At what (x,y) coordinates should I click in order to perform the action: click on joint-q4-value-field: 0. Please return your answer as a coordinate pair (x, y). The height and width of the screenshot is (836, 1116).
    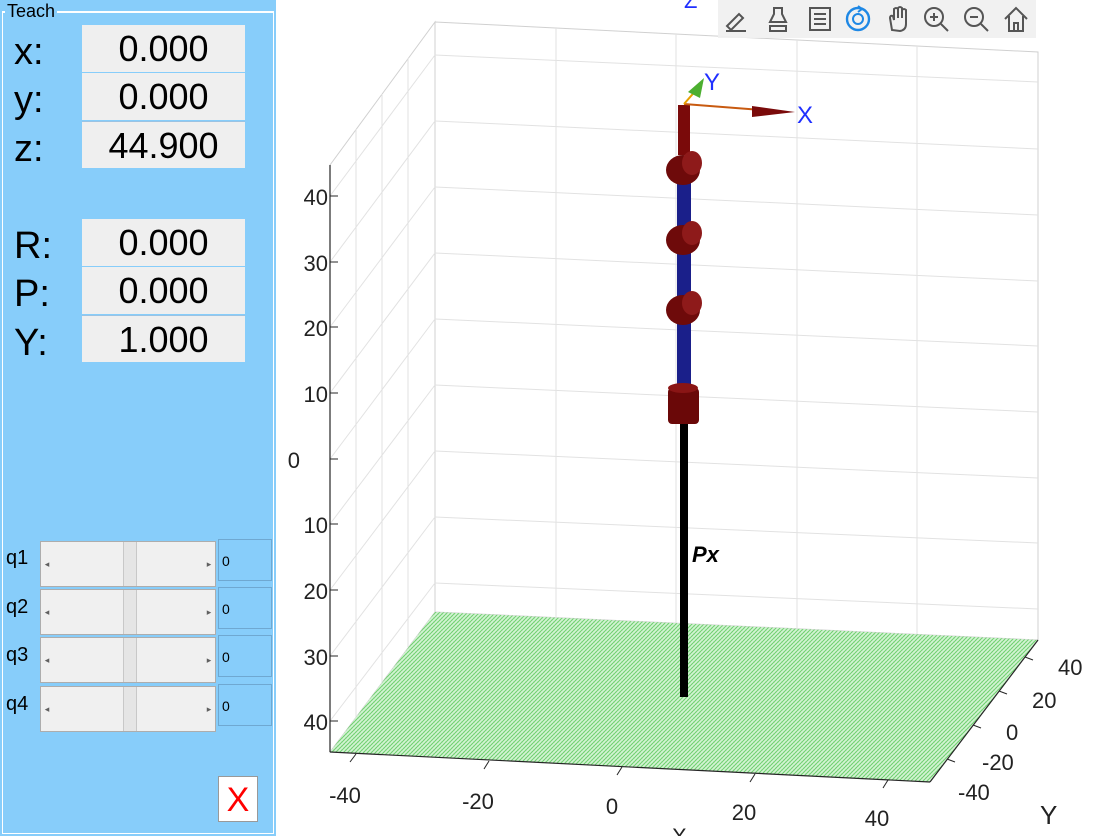
    Looking at the image, I should click on (245, 705).